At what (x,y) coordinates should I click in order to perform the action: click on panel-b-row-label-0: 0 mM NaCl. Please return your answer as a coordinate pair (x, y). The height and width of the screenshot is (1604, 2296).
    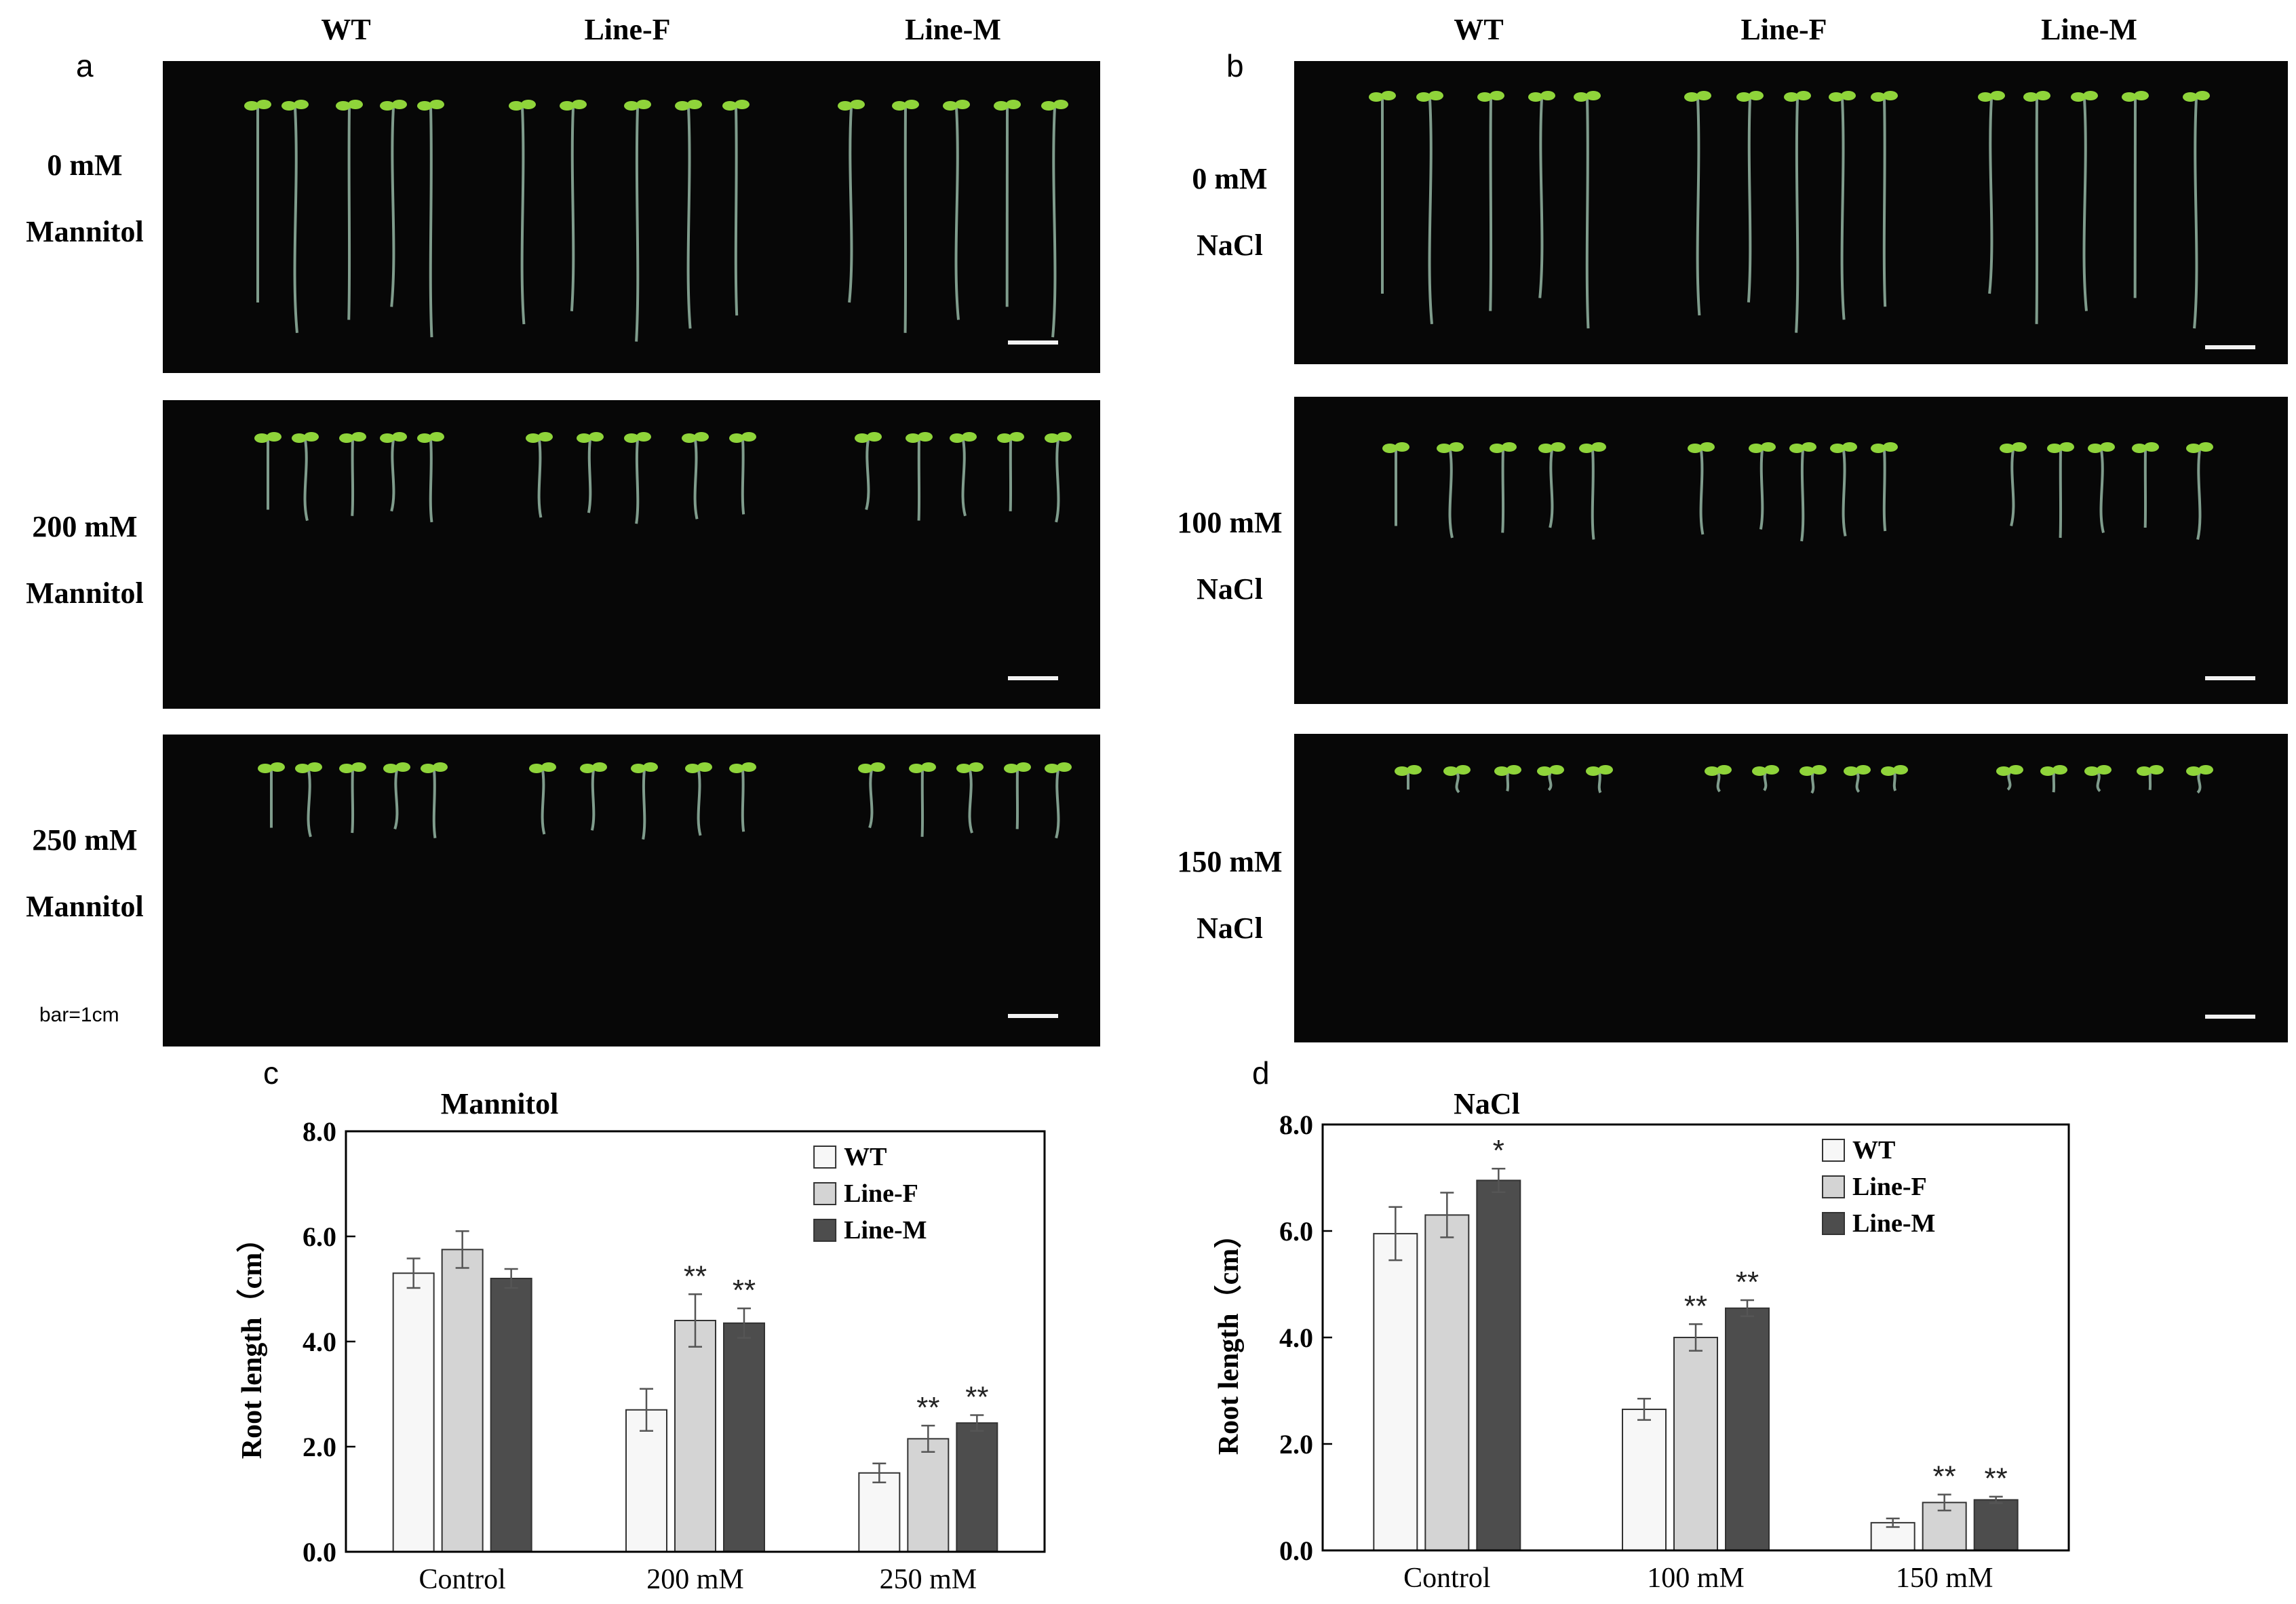
    Looking at the image, I should click on (1230, 212).